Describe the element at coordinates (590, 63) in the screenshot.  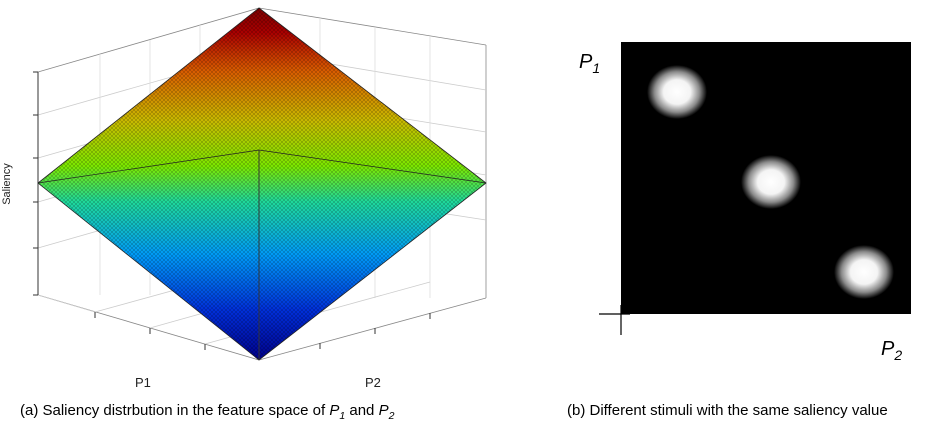
I see `p1-label: P1` at that location.